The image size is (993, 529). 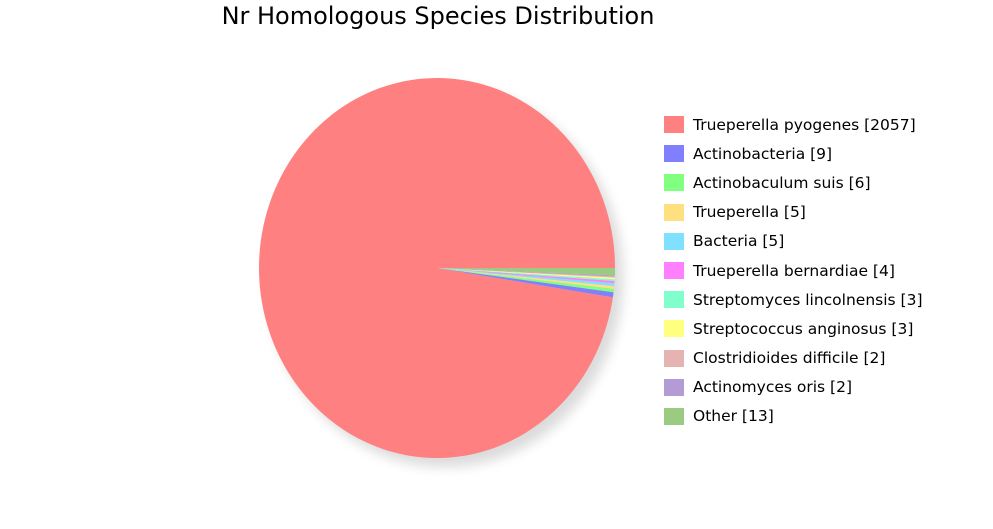 I want to click on pie-slice-trueperella, so click(x=526, y=278).